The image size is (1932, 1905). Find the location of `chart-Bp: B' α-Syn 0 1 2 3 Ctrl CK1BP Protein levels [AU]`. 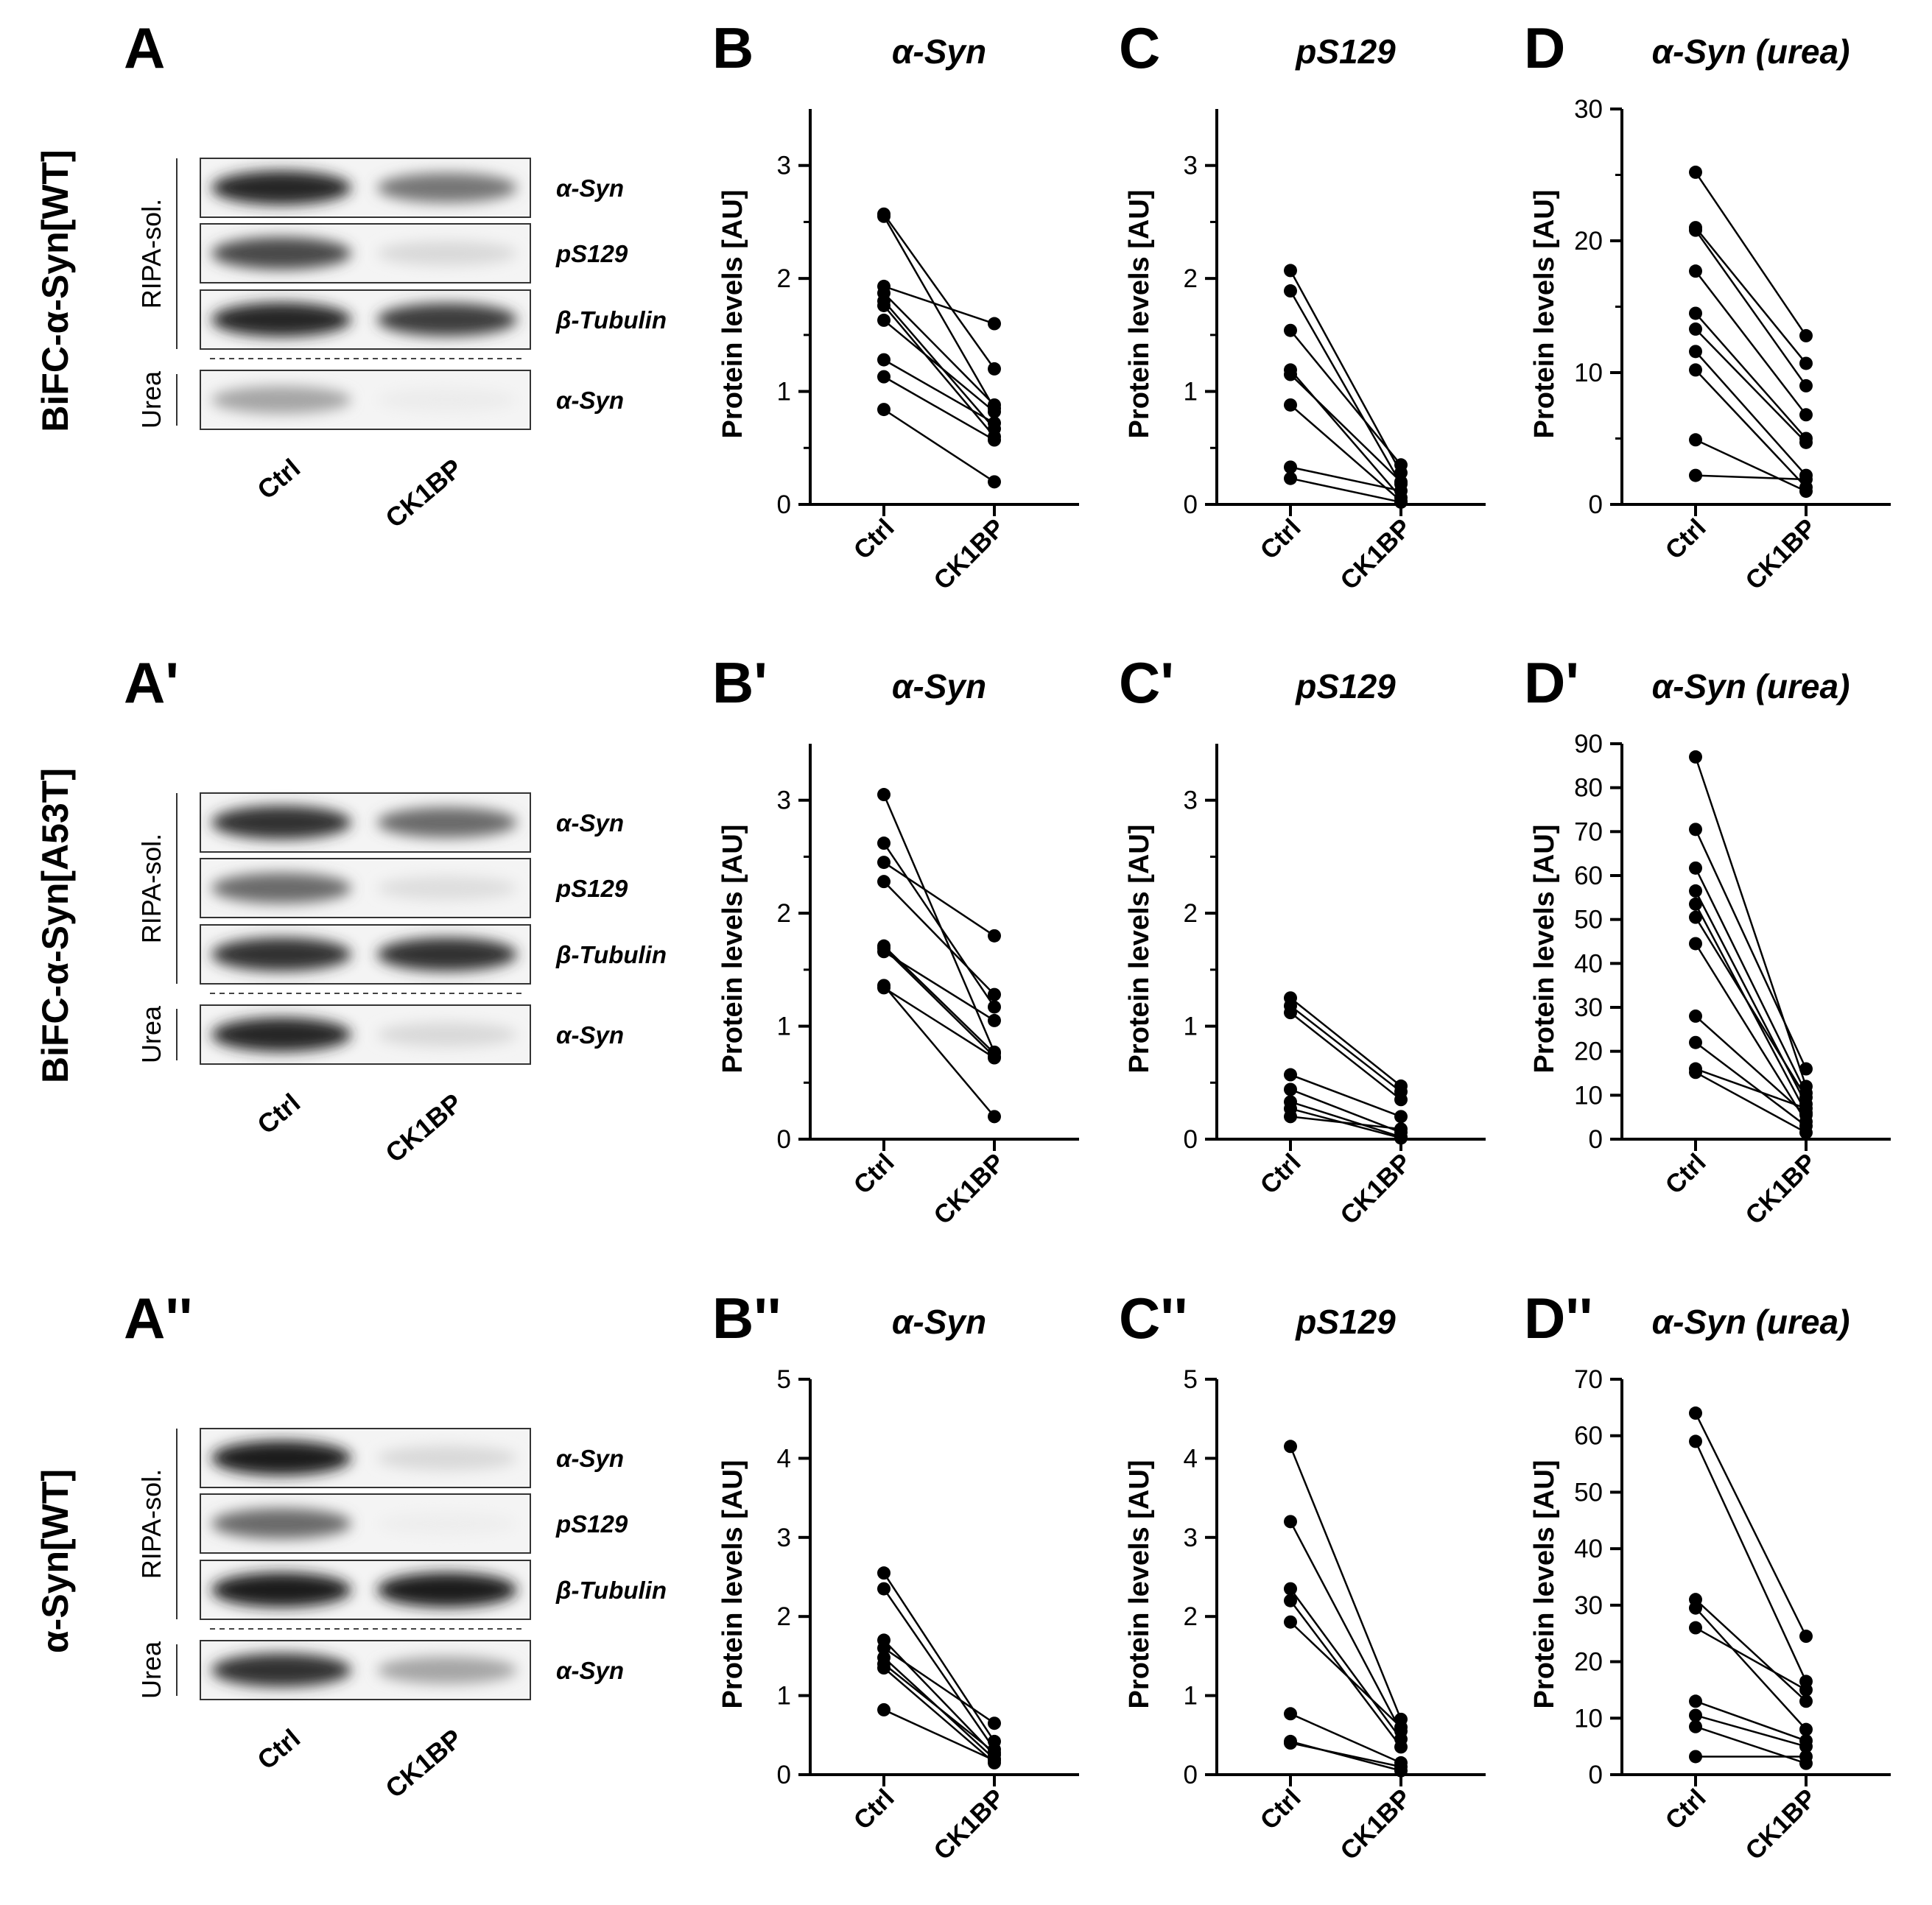

chart-Bp: B' α-Syn 0 1 2 3 Ctrl CK1BP Protein levels [AU] is located at coordinates (896, 940).